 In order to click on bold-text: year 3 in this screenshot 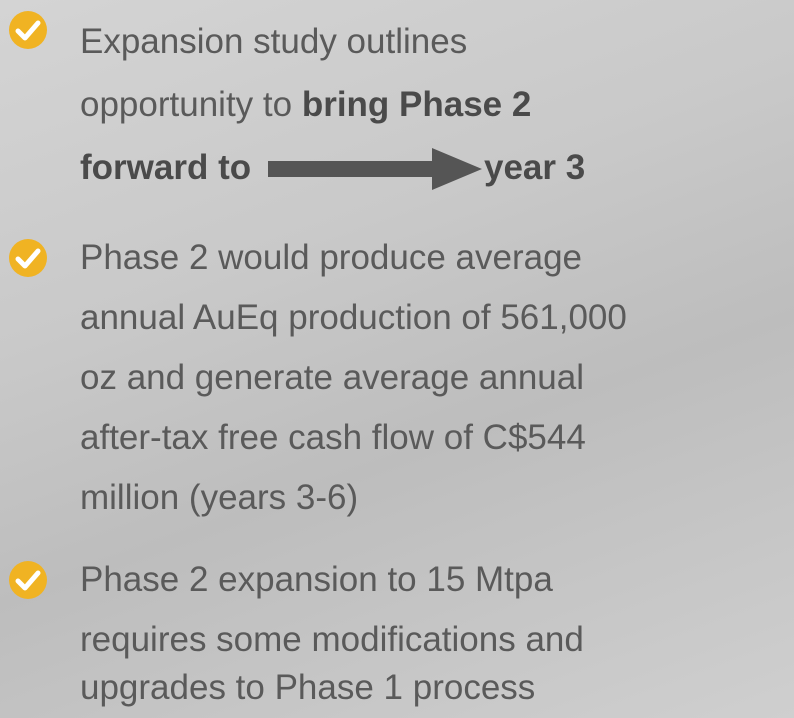, I will do `click(535, 167)`.